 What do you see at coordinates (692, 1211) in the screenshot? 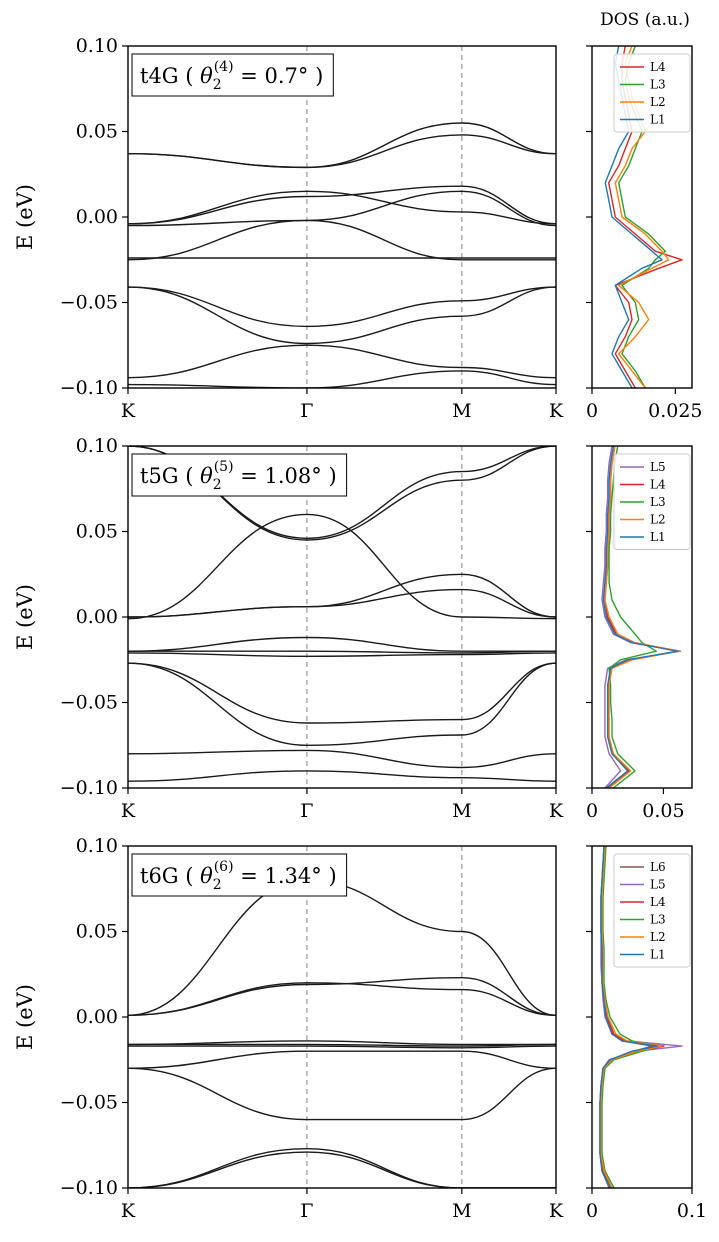
I see `dos-xtick-label: 0.1` at bounding box center [692, 1211].